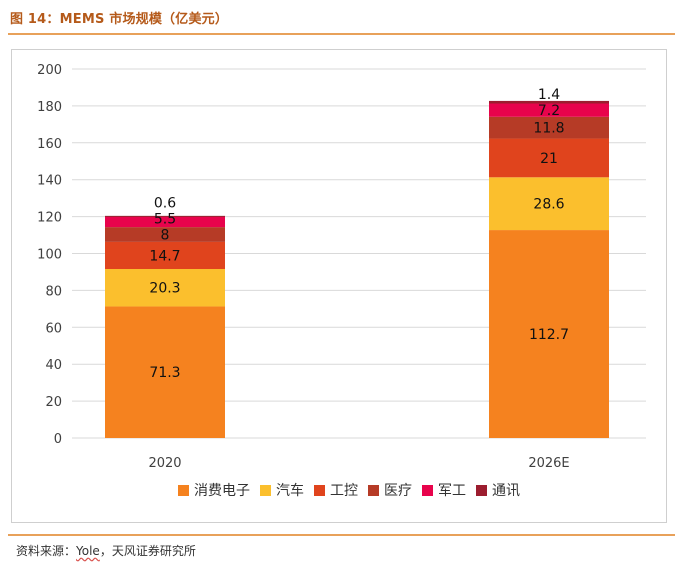 This screenshot has height=574, width=685. What do you see at coordinates (165, 219) in the screenshot?
I see `data-label: 5.5` at bounding box center [165, 219].